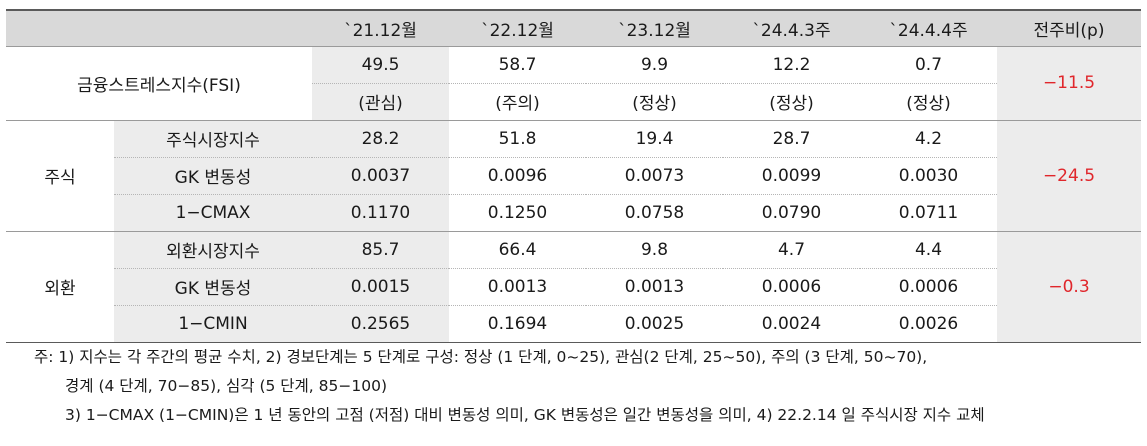 This screenshot has width=1147, height=446. I want to click on fsi-value: 9.9, so click(654, 65).